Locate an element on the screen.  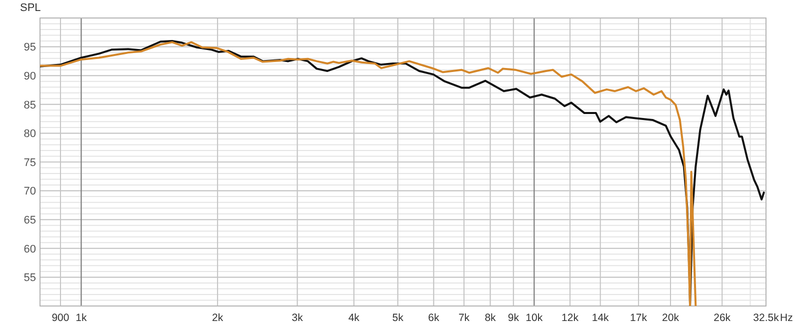
y-tick-label: 60 is located at coordinates (30, 249).